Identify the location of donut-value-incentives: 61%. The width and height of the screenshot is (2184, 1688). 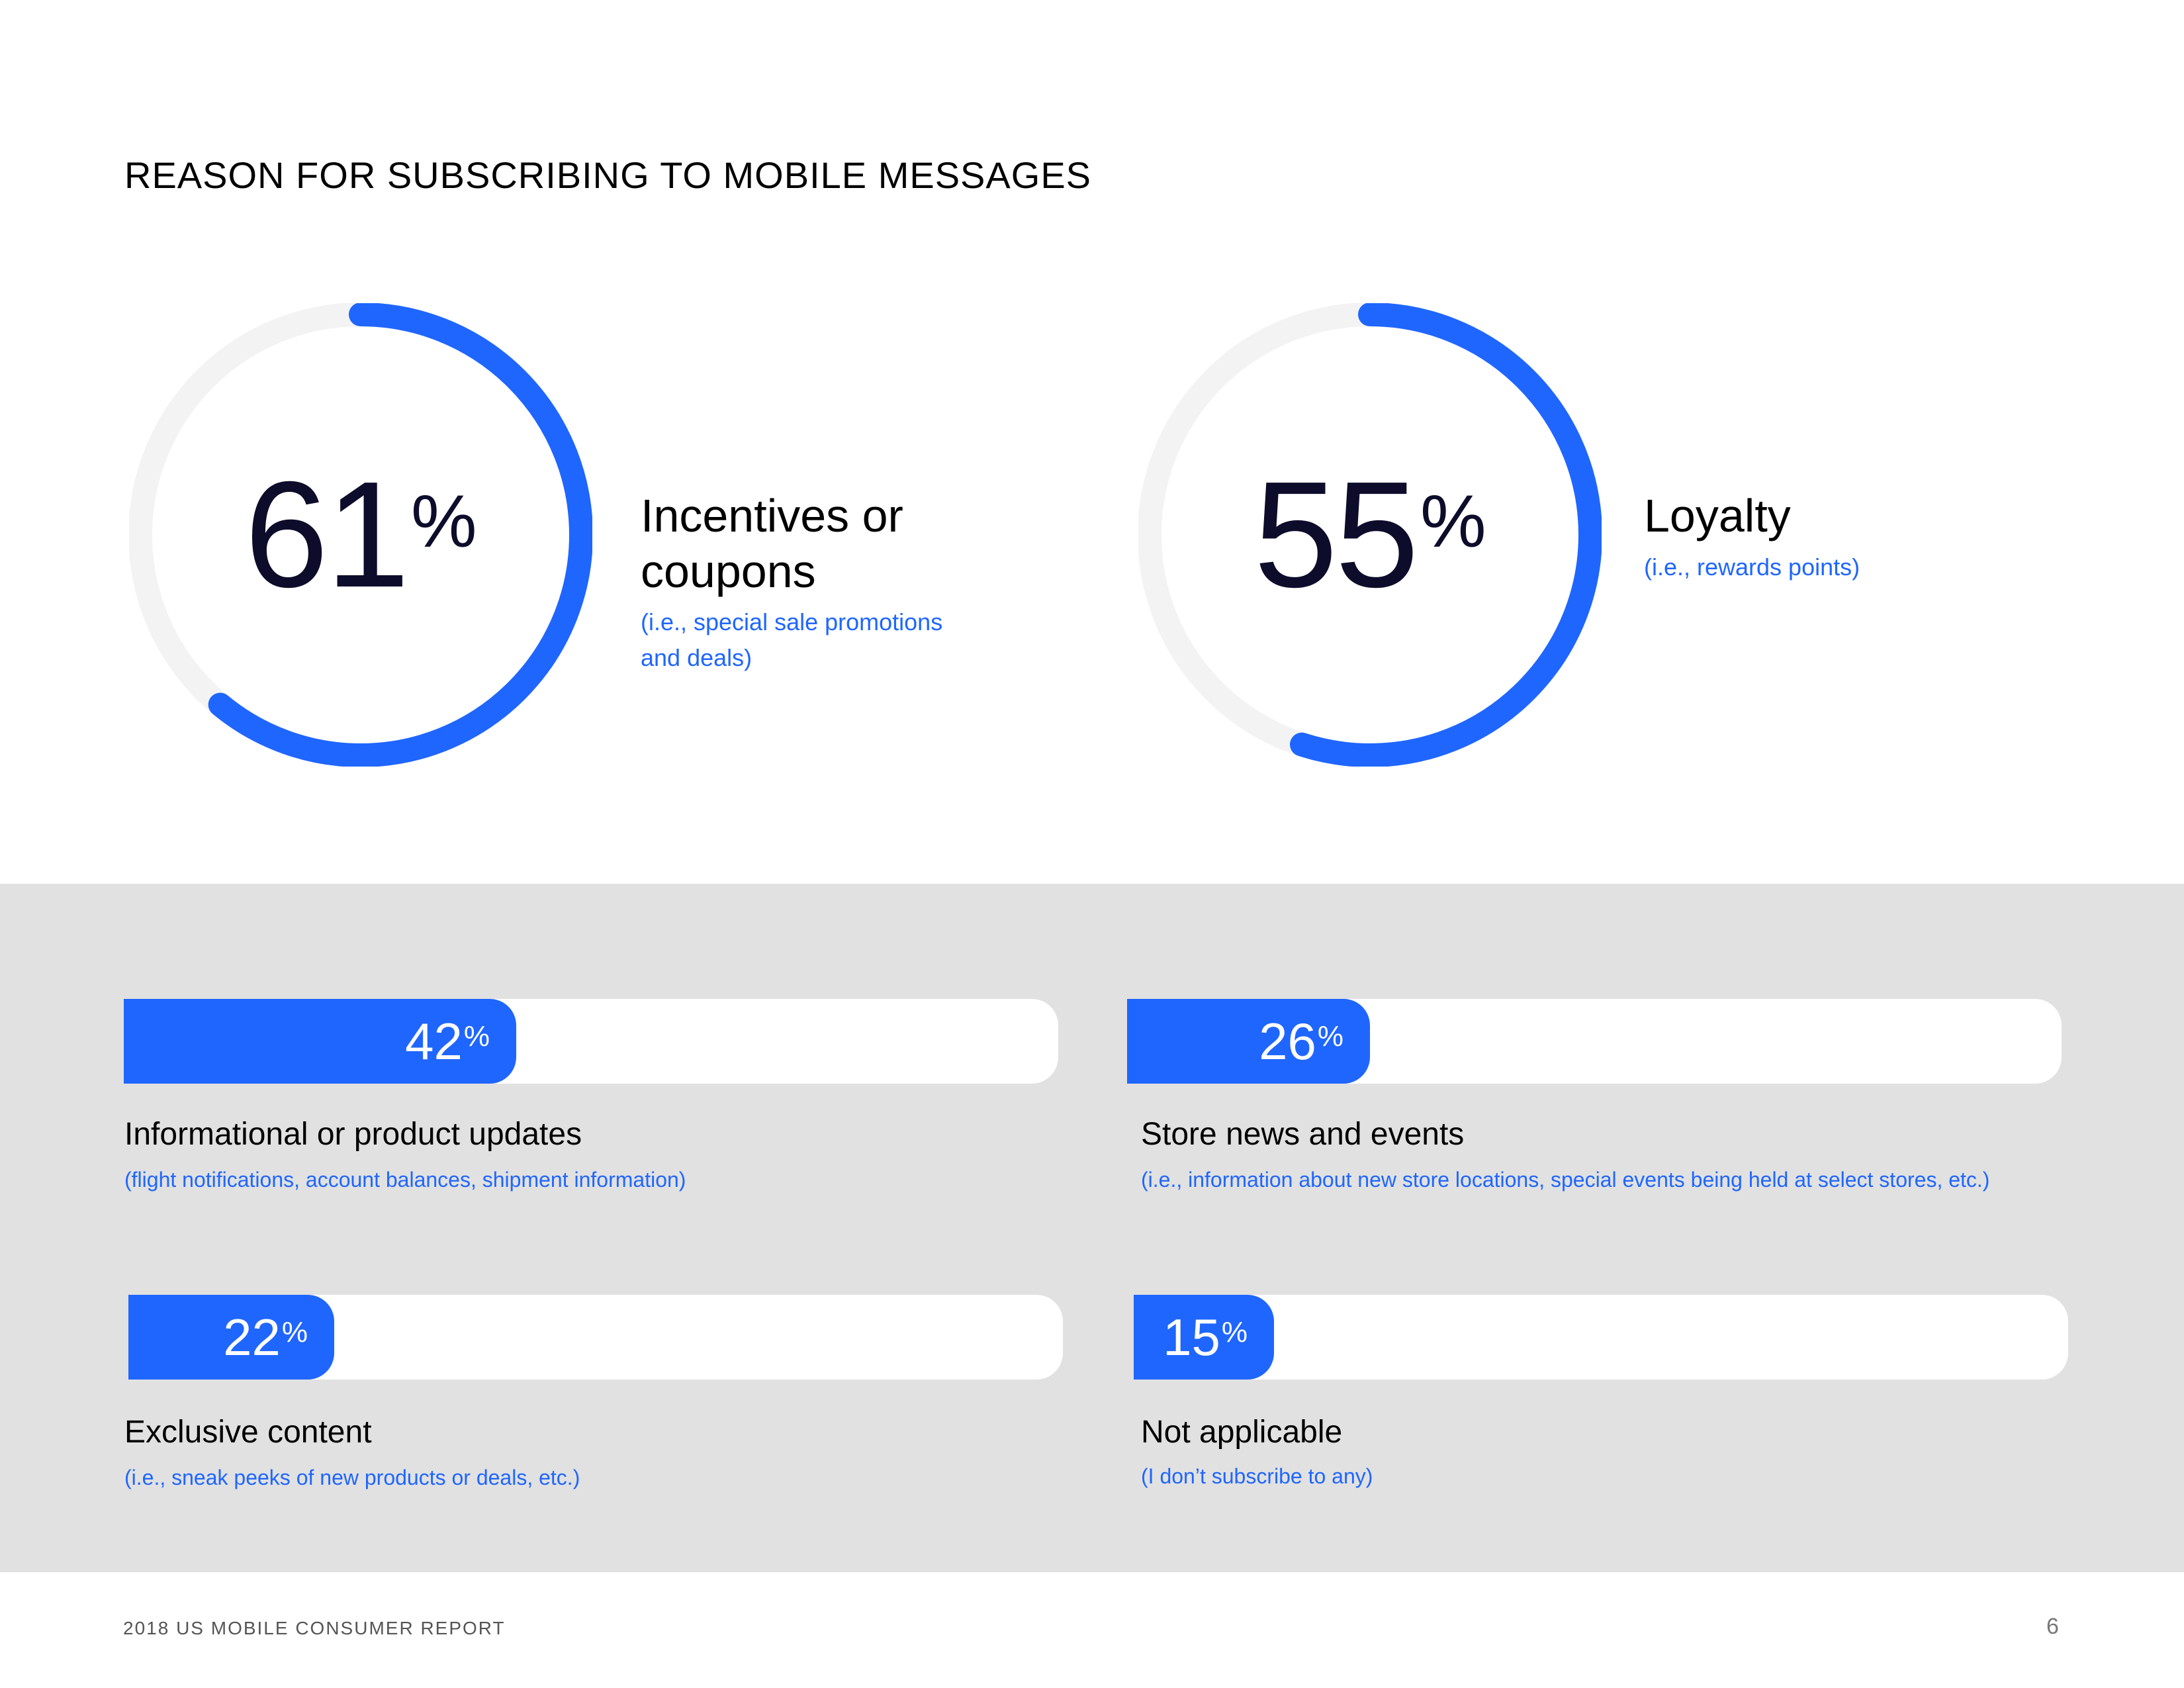
(360, 535).